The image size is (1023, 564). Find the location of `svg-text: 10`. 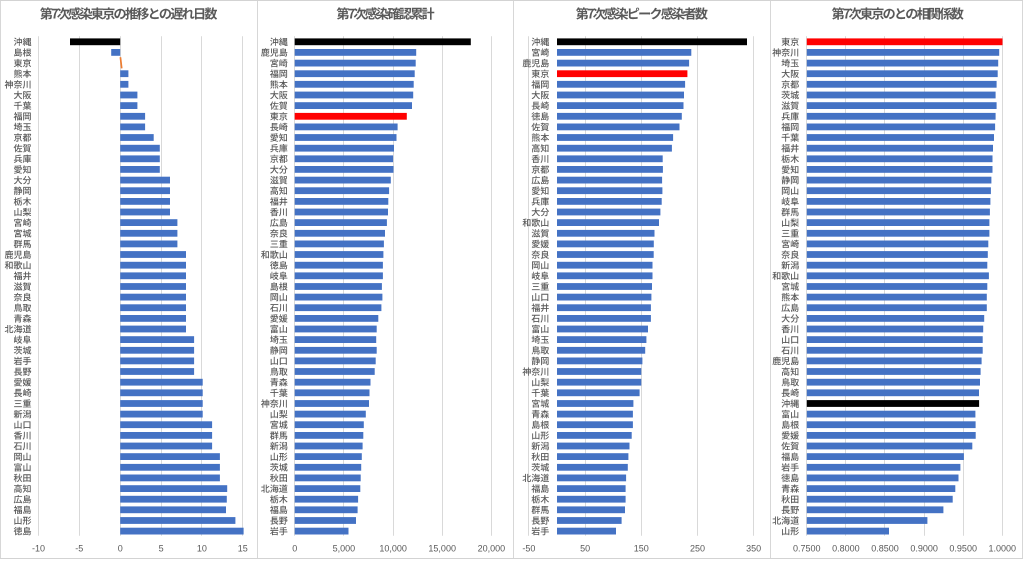

svg-text: 10 is located at coordinates (202, 549).